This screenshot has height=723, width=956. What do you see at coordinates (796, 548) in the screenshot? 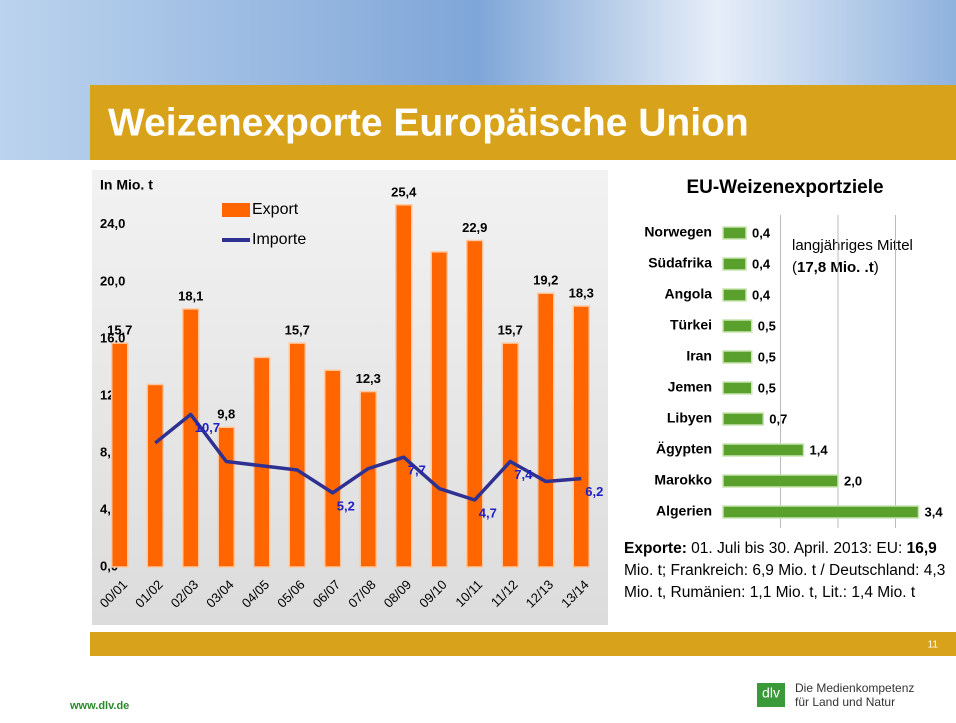
I see `note-text: 01. Juli bis 30. April. 2013: EU:` at bounding box center [796, 548].